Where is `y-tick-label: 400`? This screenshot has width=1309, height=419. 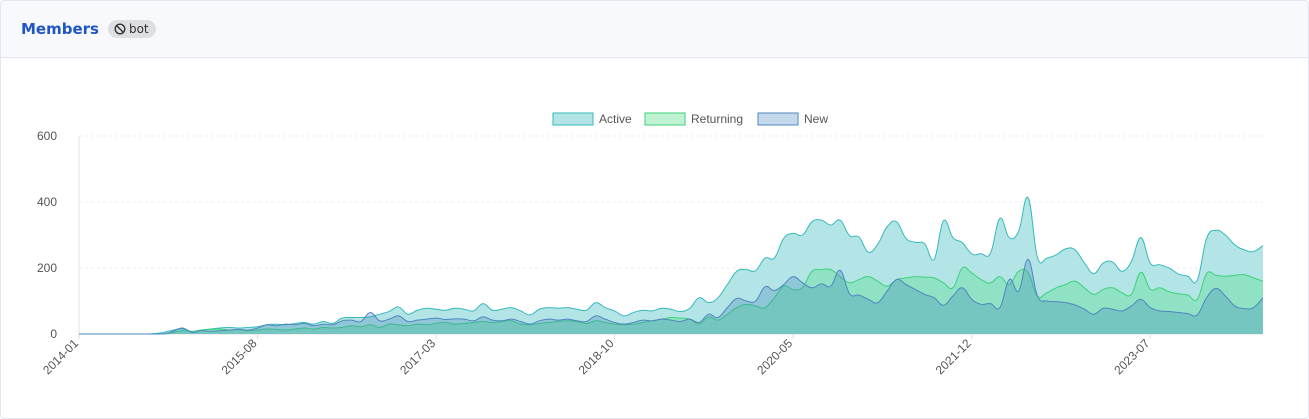 y-tick-label: 400 is located at coordinates (47, 202).